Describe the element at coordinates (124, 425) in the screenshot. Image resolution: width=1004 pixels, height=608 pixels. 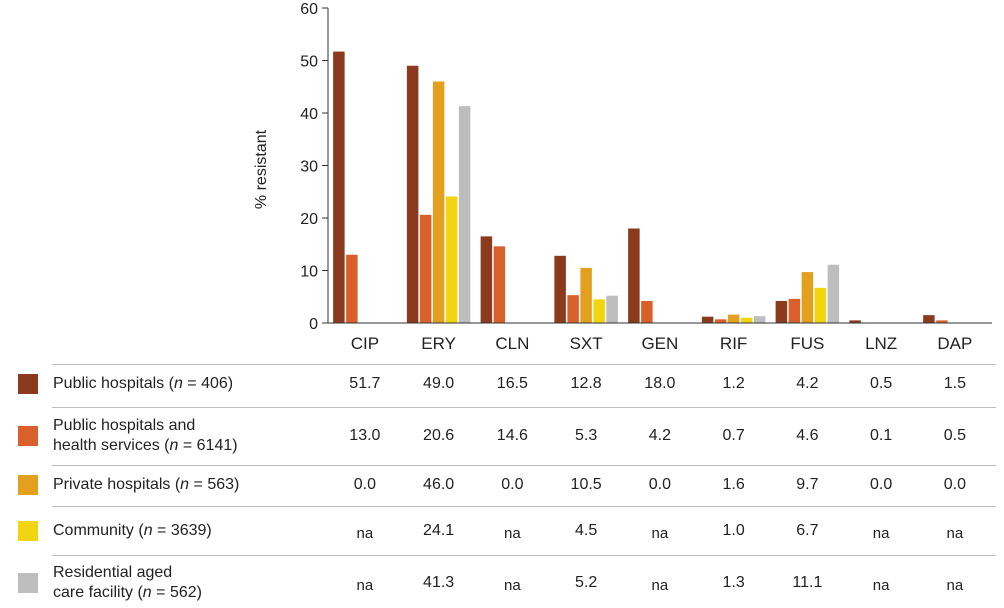
I see `legend-label-line1: Public hospitals and` at that location.